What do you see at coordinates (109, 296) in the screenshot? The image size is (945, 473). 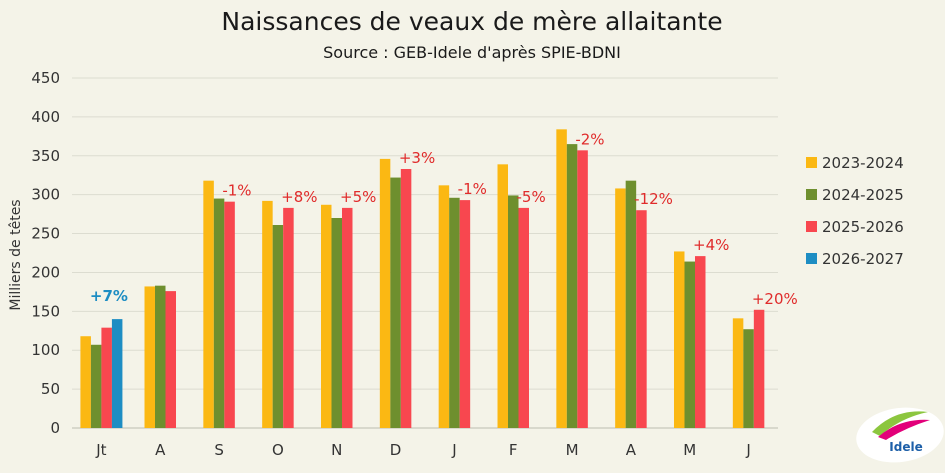 I see `percent-annotation: +7%` at bounding box center [109, 296].